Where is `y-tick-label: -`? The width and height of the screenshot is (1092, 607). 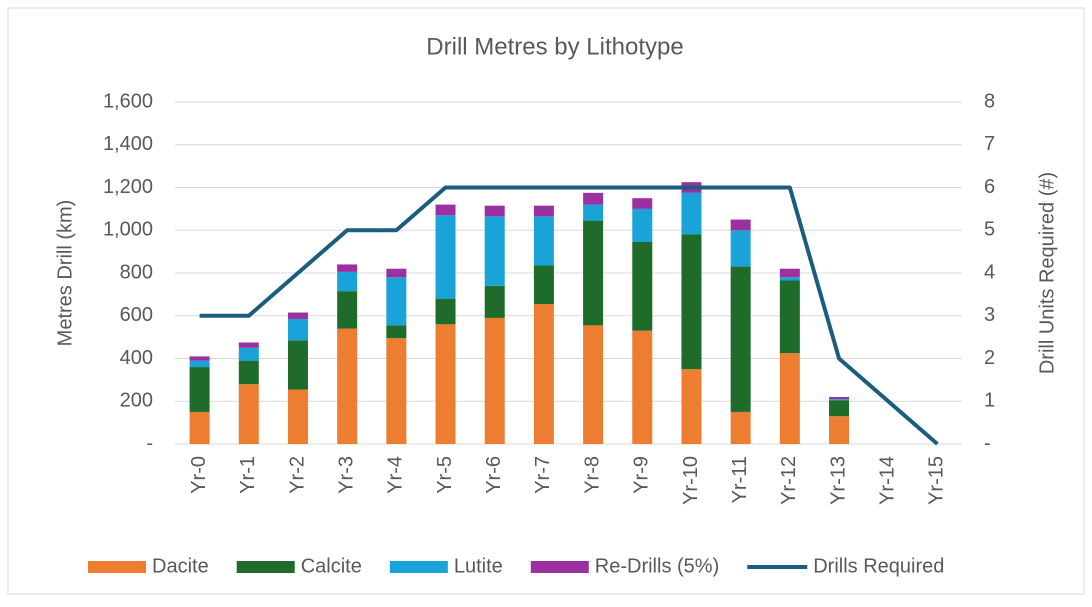 y-tick-label: - is located at coordinates (149, 443).